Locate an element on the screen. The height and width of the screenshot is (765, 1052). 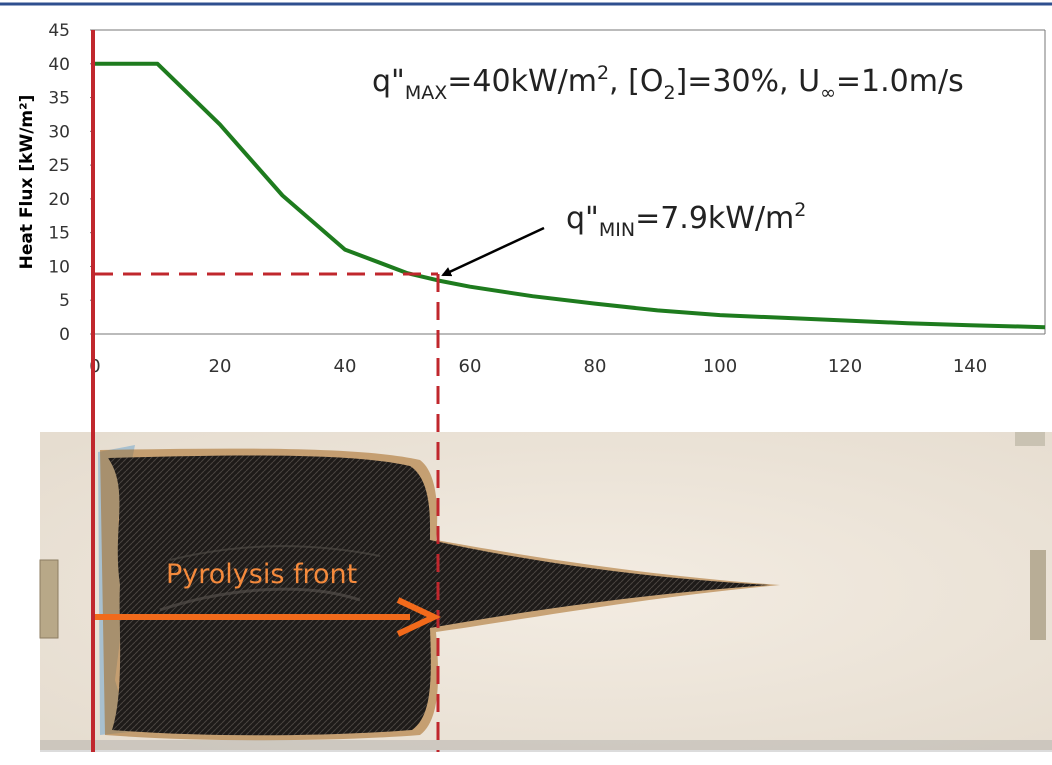
qmin-pointer-arrow is located at coordinates (493, 251).